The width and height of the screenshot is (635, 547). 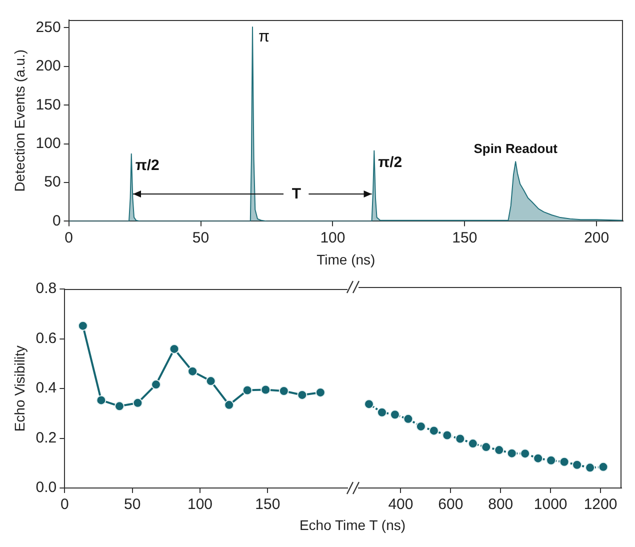 I want to click on annotation: Spin Readout, so click(x=516, y=148).